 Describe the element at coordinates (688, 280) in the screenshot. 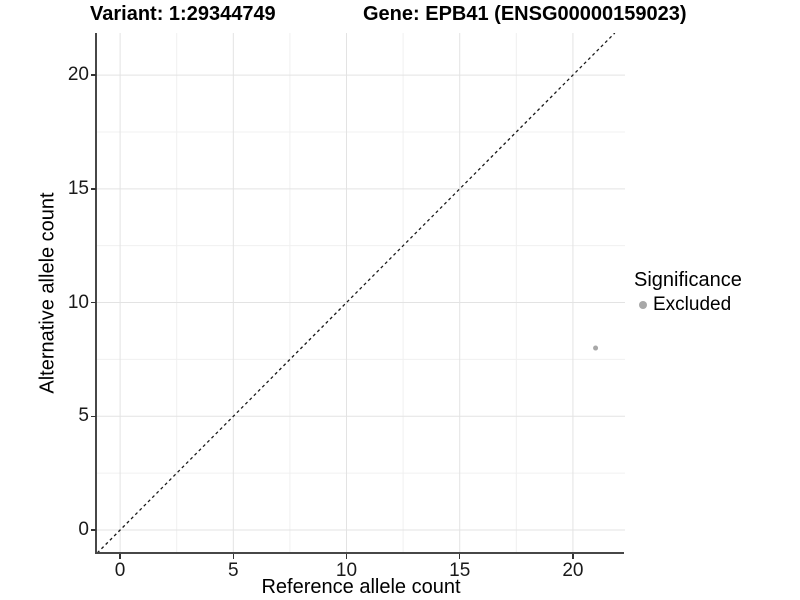

I see `legend-title: Significance` at that location.